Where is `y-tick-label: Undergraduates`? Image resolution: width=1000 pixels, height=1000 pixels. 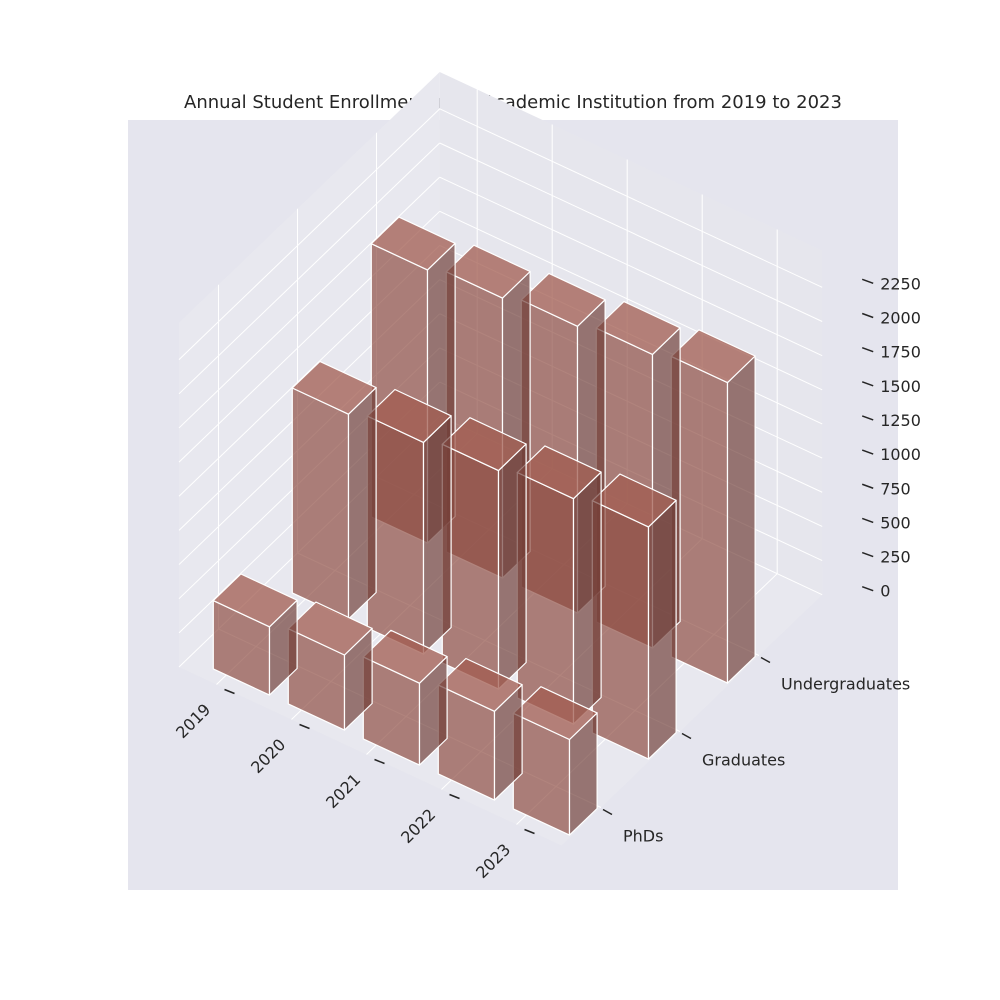
y-tick-label: Undergraduates is located at coordinates (845, 684).